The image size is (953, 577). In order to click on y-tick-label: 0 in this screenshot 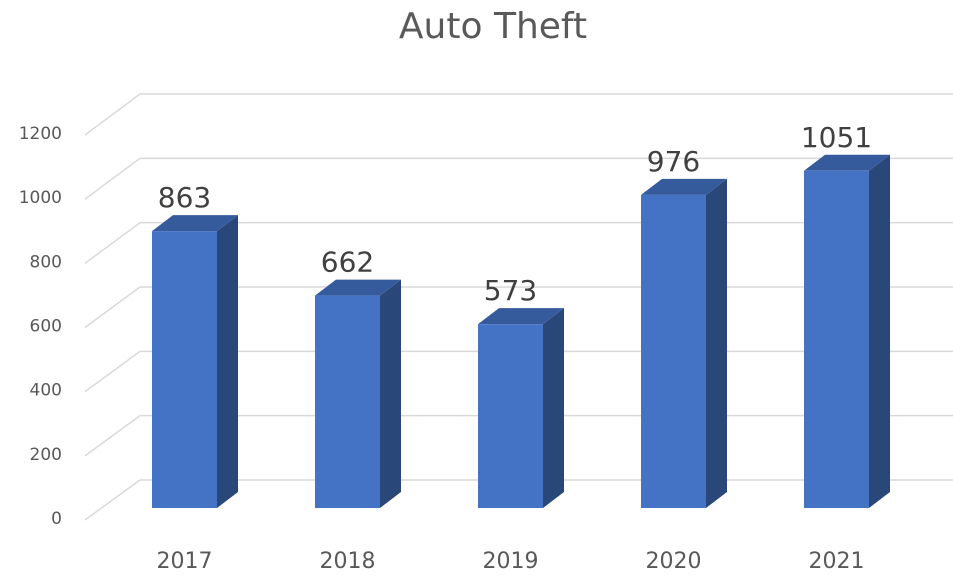, I will do `click(56, 519)`.